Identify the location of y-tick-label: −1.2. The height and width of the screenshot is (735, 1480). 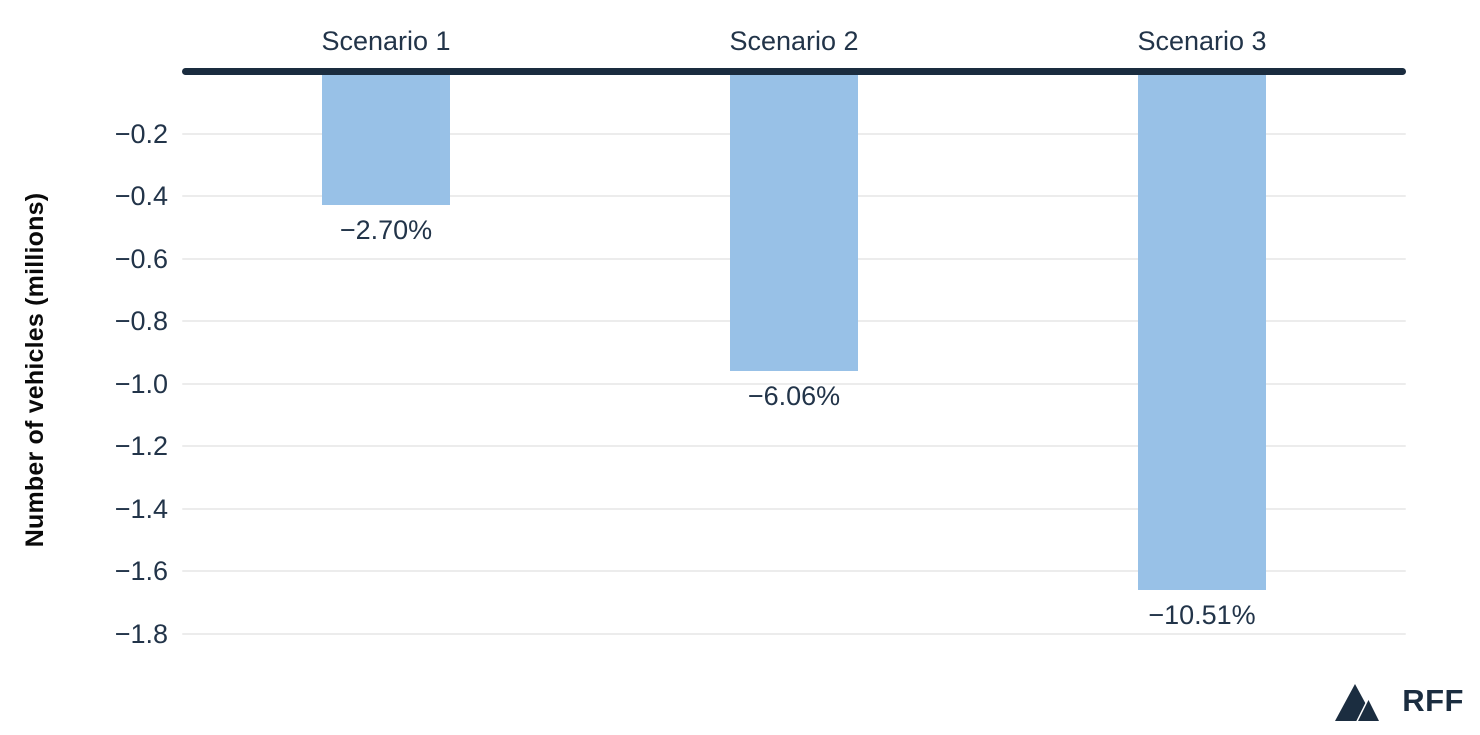
(141, 446).